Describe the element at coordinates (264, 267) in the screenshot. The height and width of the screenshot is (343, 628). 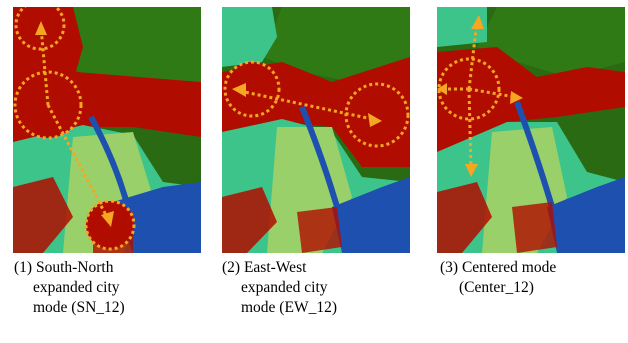
I see `caption-line: (2) East-West` at that location.